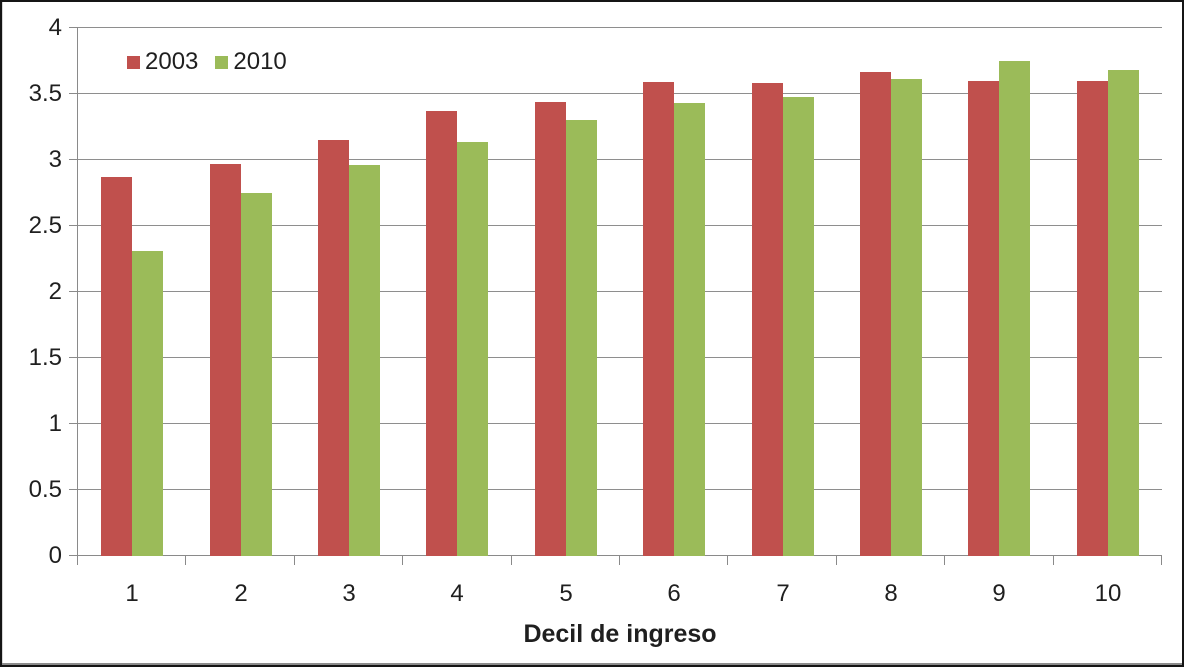 The image size is (1184, 667). I want to click on legend-swatch-2010-icon, so click(222, 62).